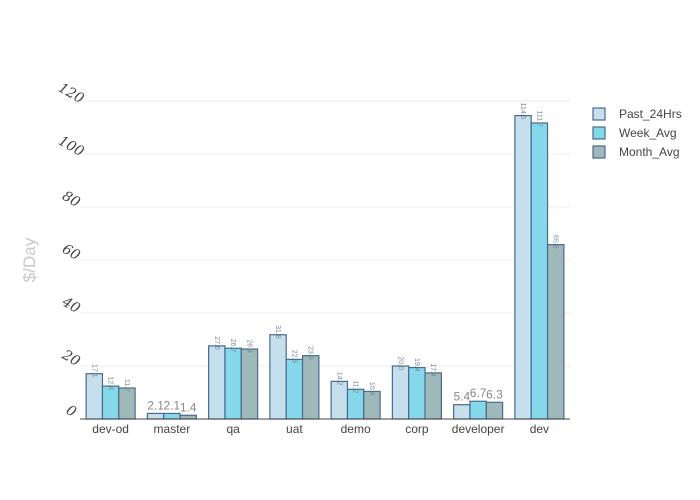  I want to click on bar-value-label: 27.6, so click(216, 343).